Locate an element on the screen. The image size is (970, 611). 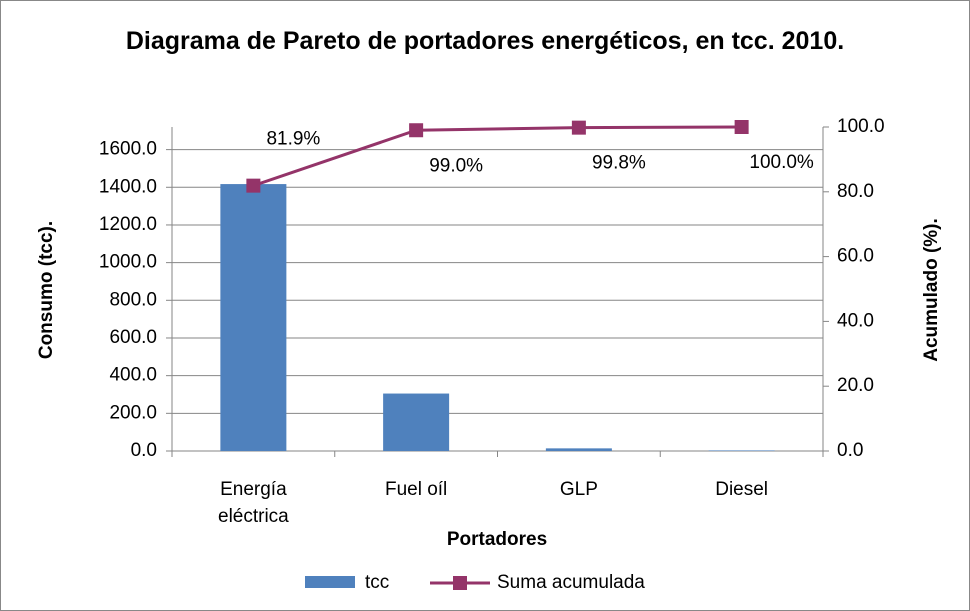
y2-tick-label: 60.0 is located at coordinates (855, 256).